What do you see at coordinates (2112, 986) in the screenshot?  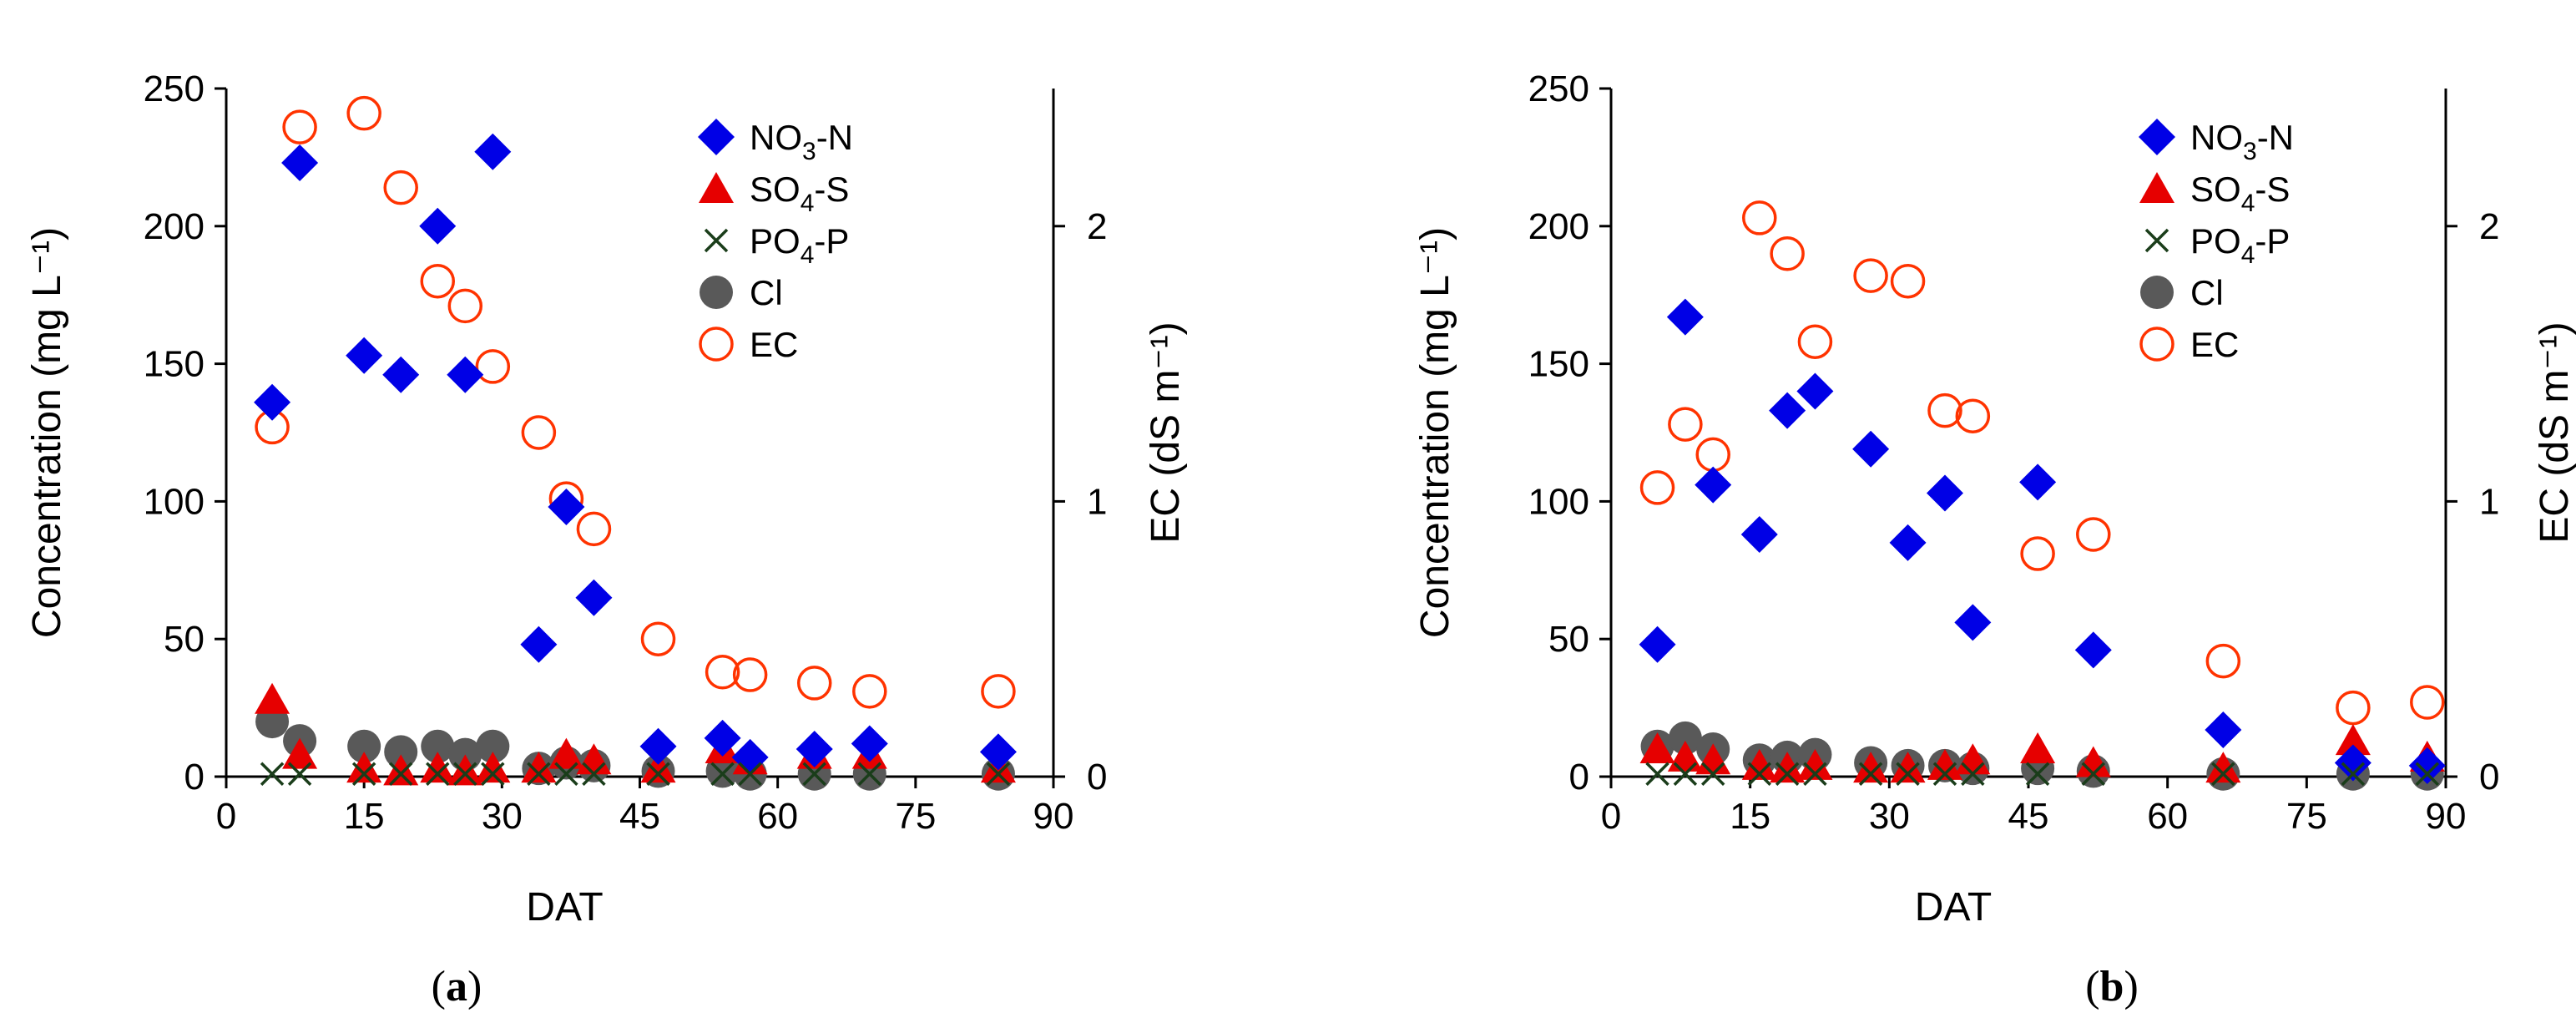 I see `panel-label-letter: b` at bounding box center [2112, 986].